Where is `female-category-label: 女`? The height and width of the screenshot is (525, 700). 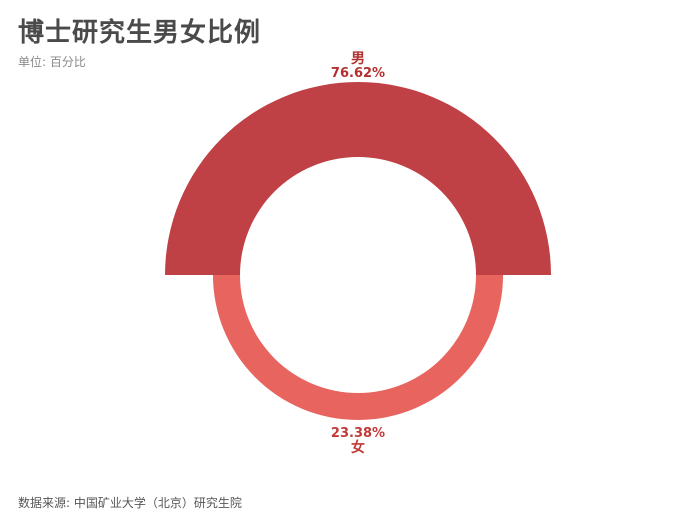
female-category-label: 女 is located at coordinates (358, 447).